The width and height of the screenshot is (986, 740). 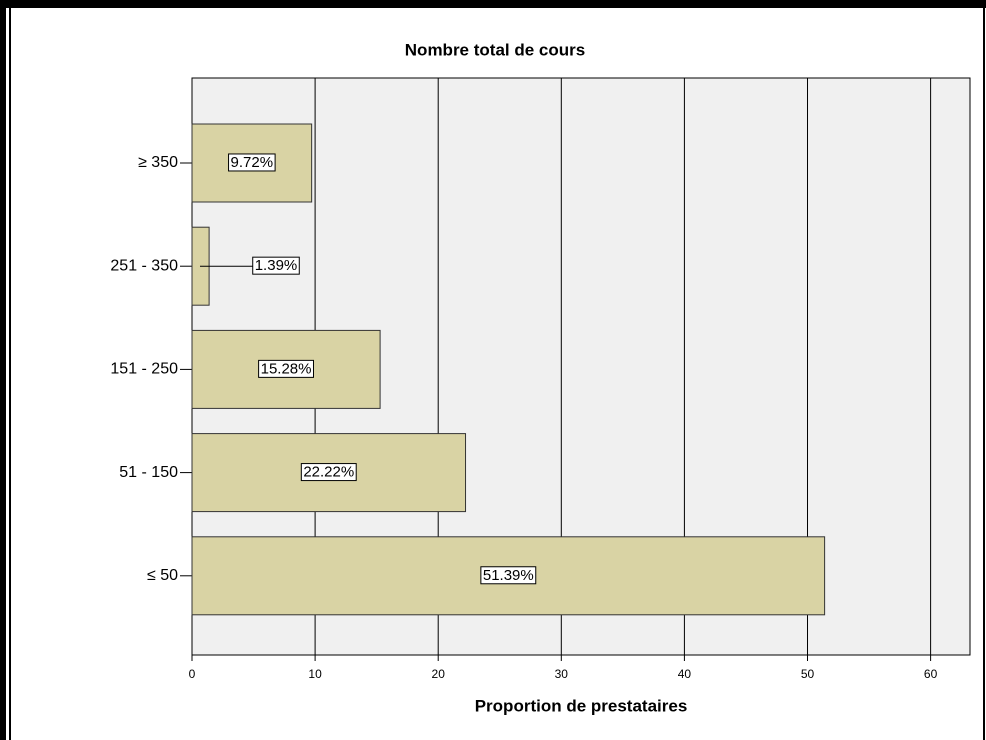 I want to click on x-tick-label: 0, so click(x=192, y=674).